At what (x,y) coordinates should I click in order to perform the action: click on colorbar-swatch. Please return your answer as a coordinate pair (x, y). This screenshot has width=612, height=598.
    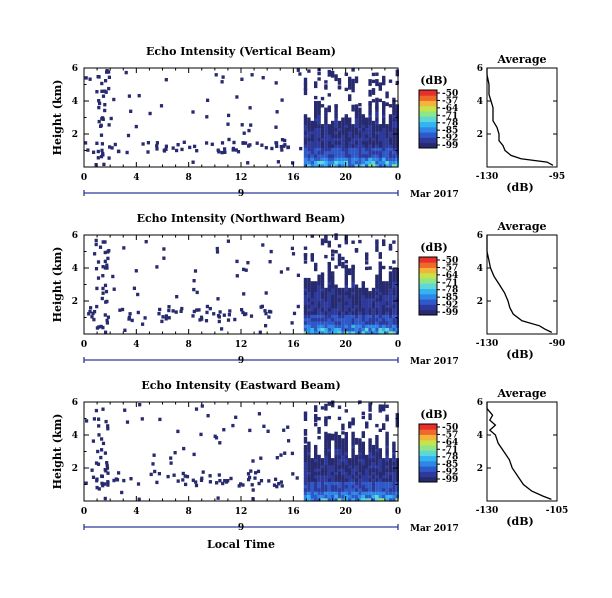
    Looking at the image, I should click on (428, 309).